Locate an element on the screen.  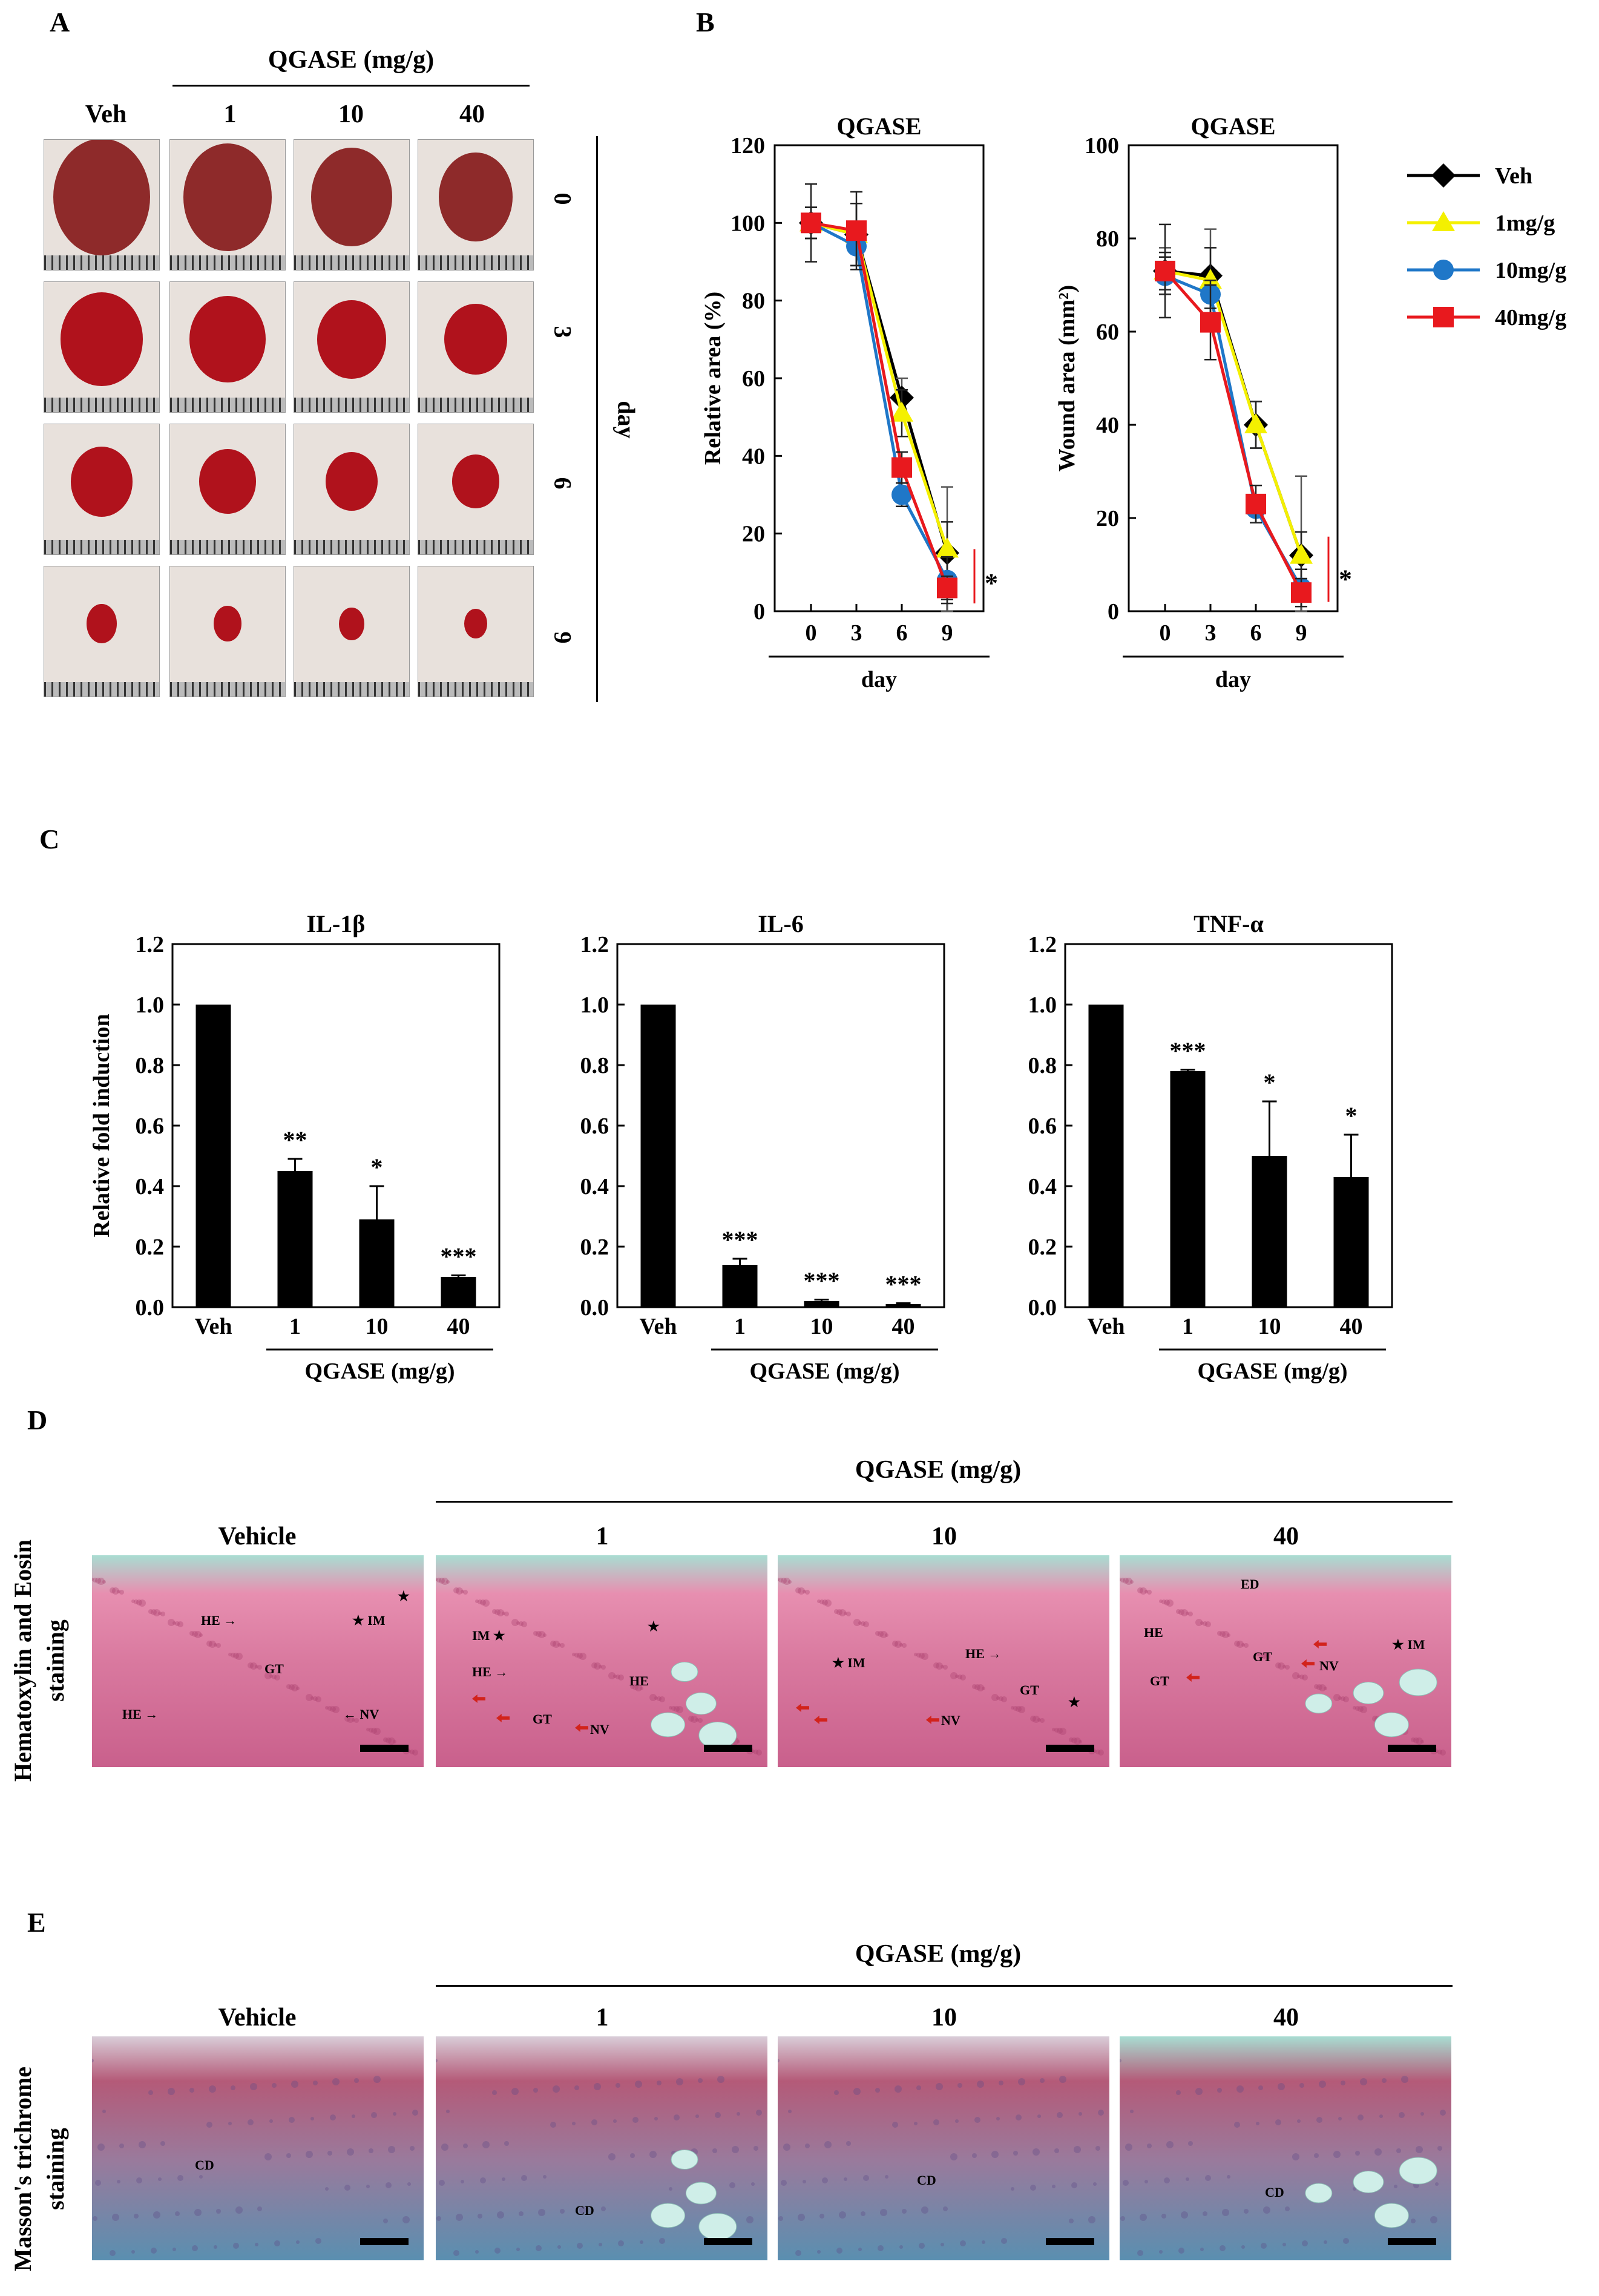
panel-d-col-1: 1 is located at coordinates (602, 1536).